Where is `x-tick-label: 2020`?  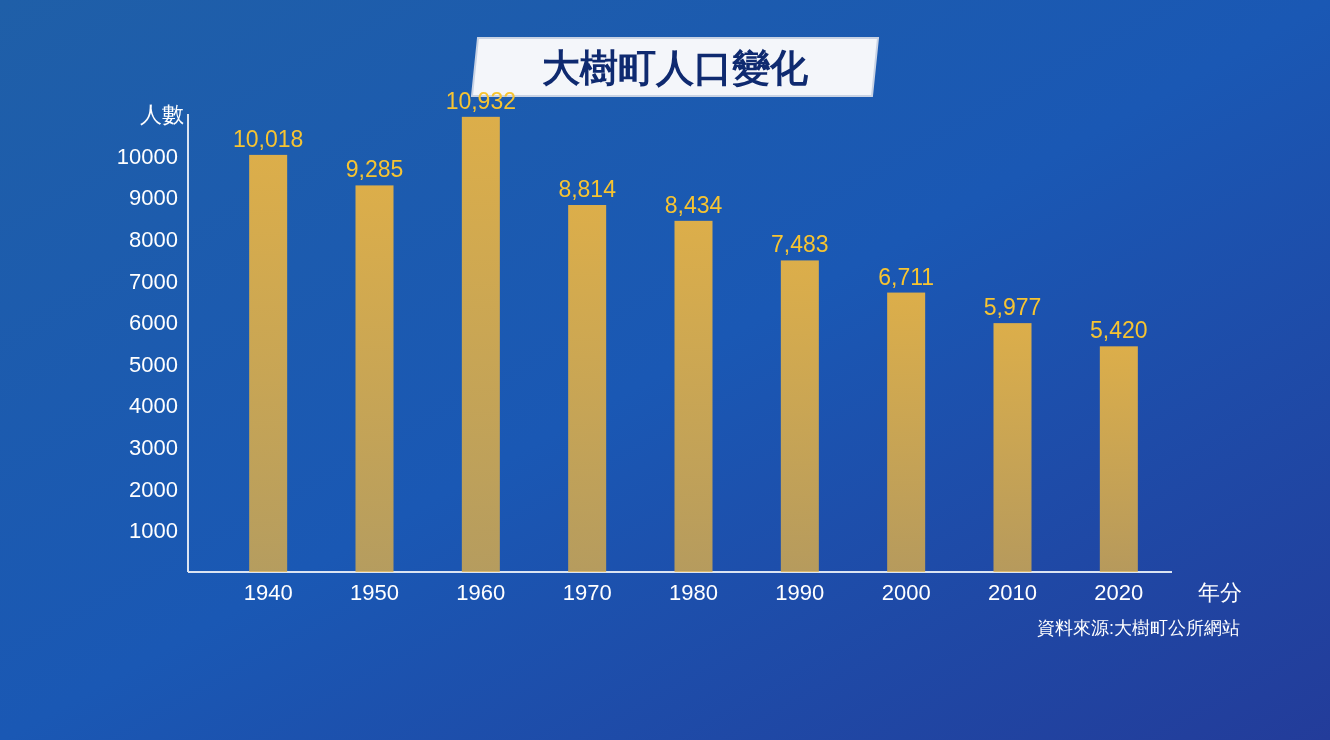 x-tick-label: 2020 is located at coordinates (1119, 592).